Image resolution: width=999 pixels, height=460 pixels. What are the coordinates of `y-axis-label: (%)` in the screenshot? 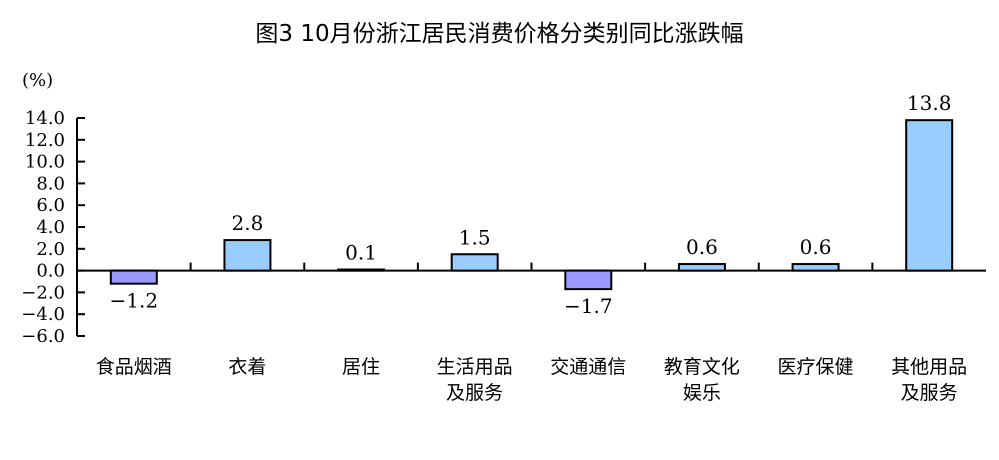 It's located at (37, 80).